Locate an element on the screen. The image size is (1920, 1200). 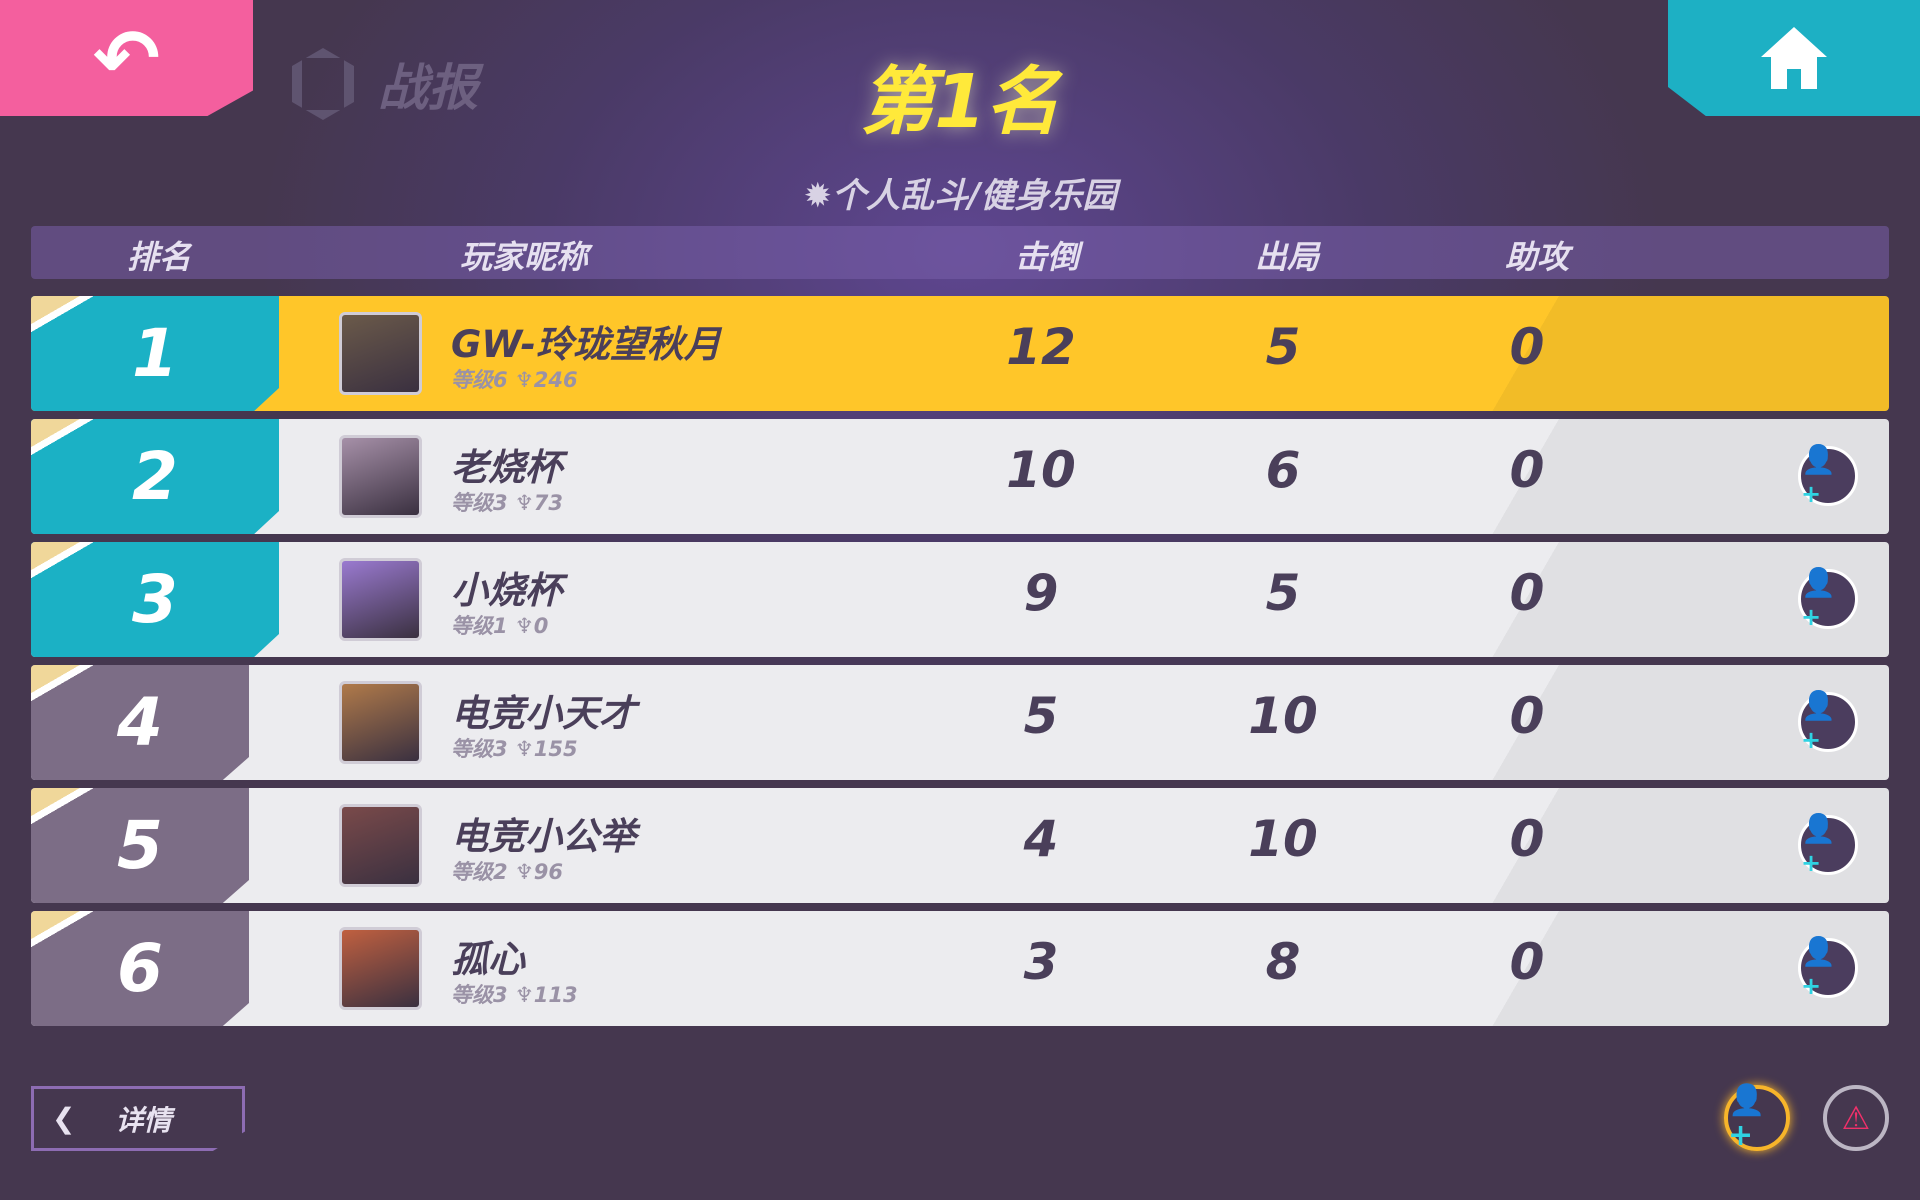
kills-value: 10 is located at coordinates (1041, 470).